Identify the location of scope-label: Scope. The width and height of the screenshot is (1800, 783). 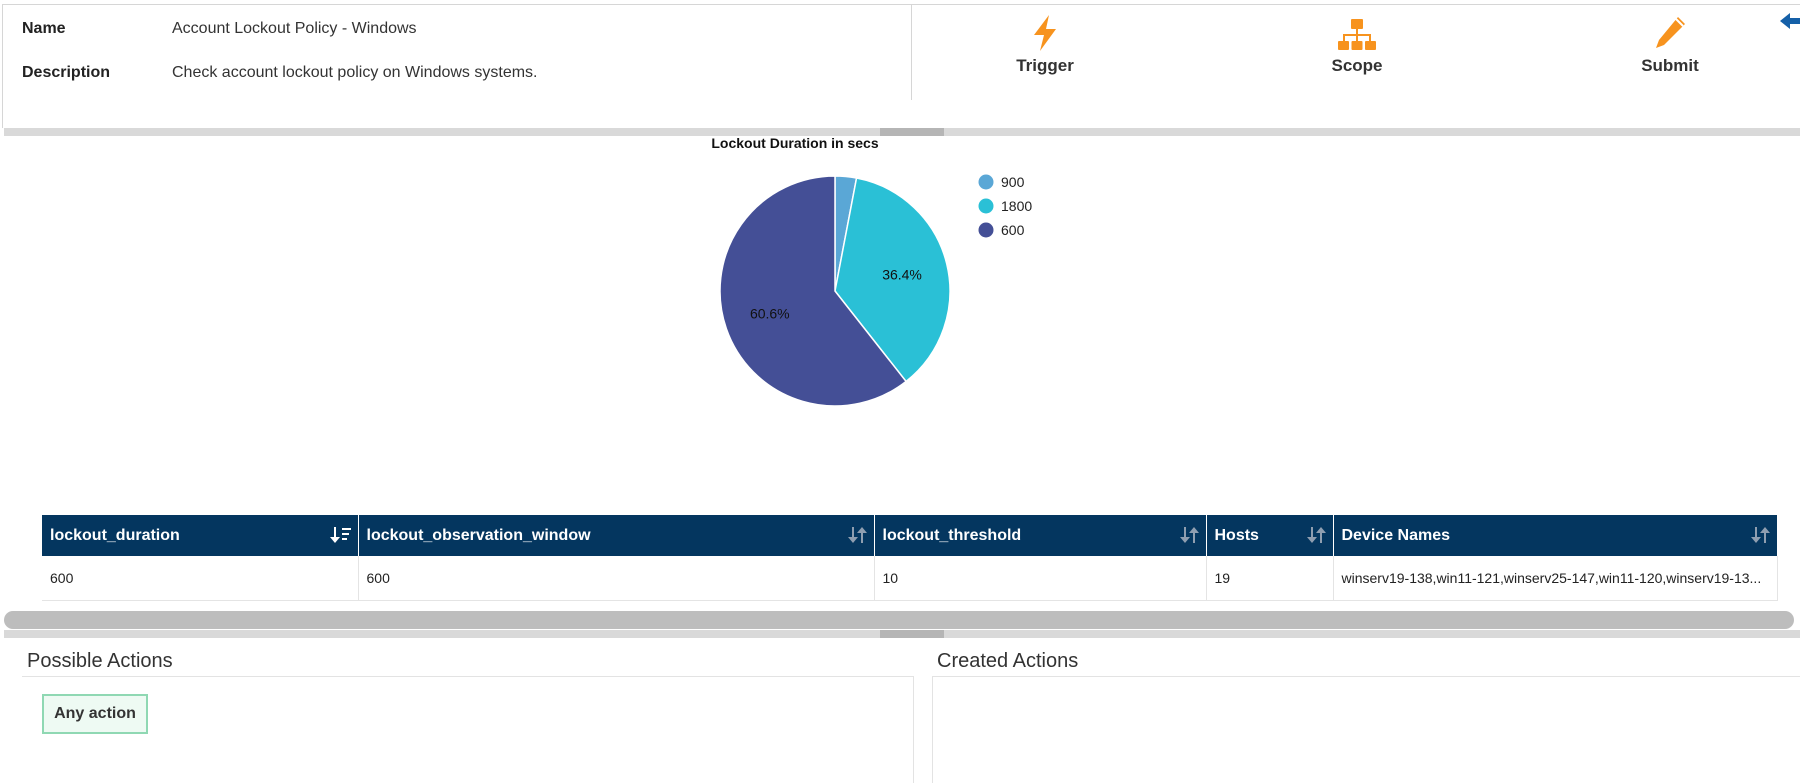
(1357, 65).